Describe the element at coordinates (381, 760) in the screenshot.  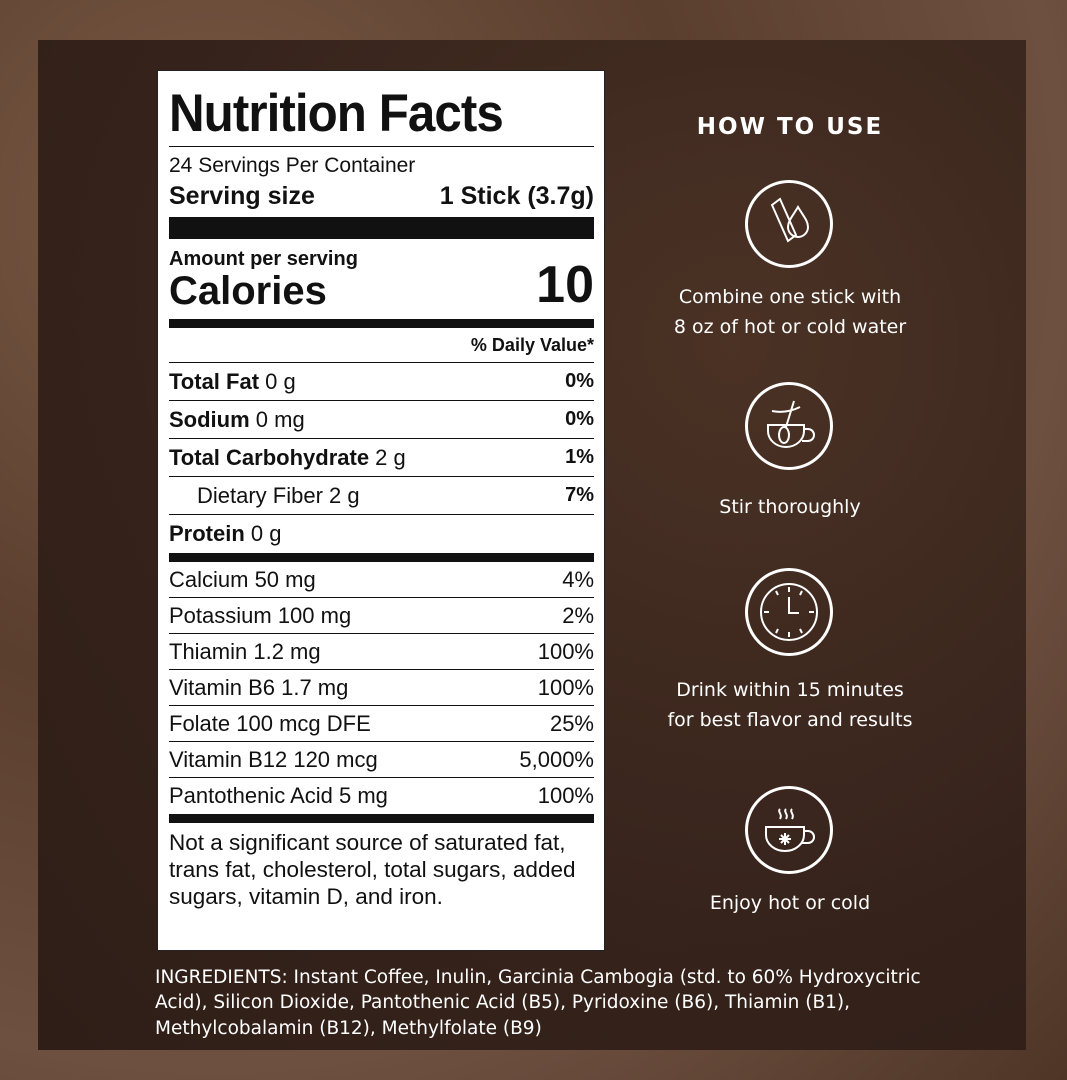
I see `vitamin-row: Vitamin B12 120 mcg 5,000%` at that location.